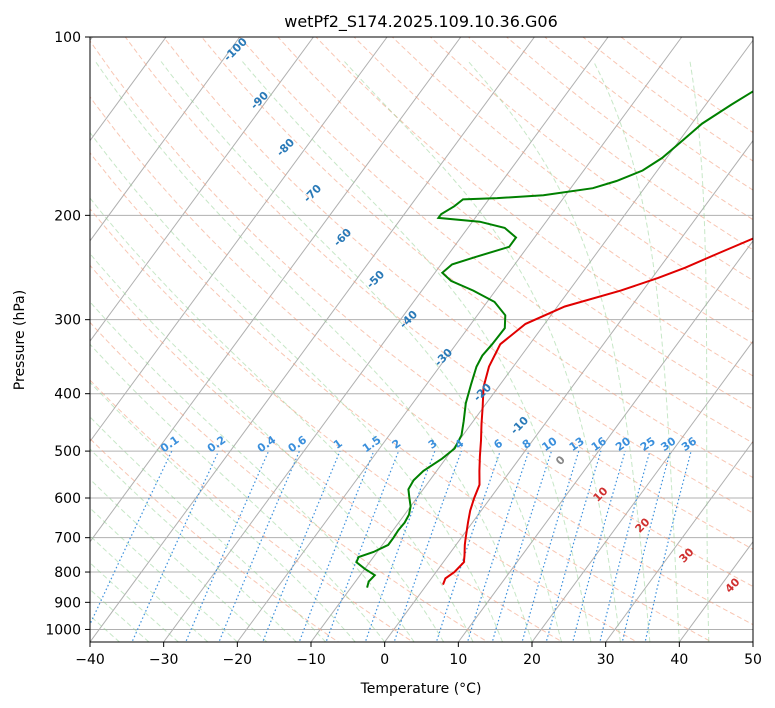 Image resolution: width=775 pixels, height=708 pixels. Describe the element at coordinates (498, 444) in the screenshot. I see `mixing-ratio-label: 6` at that location.